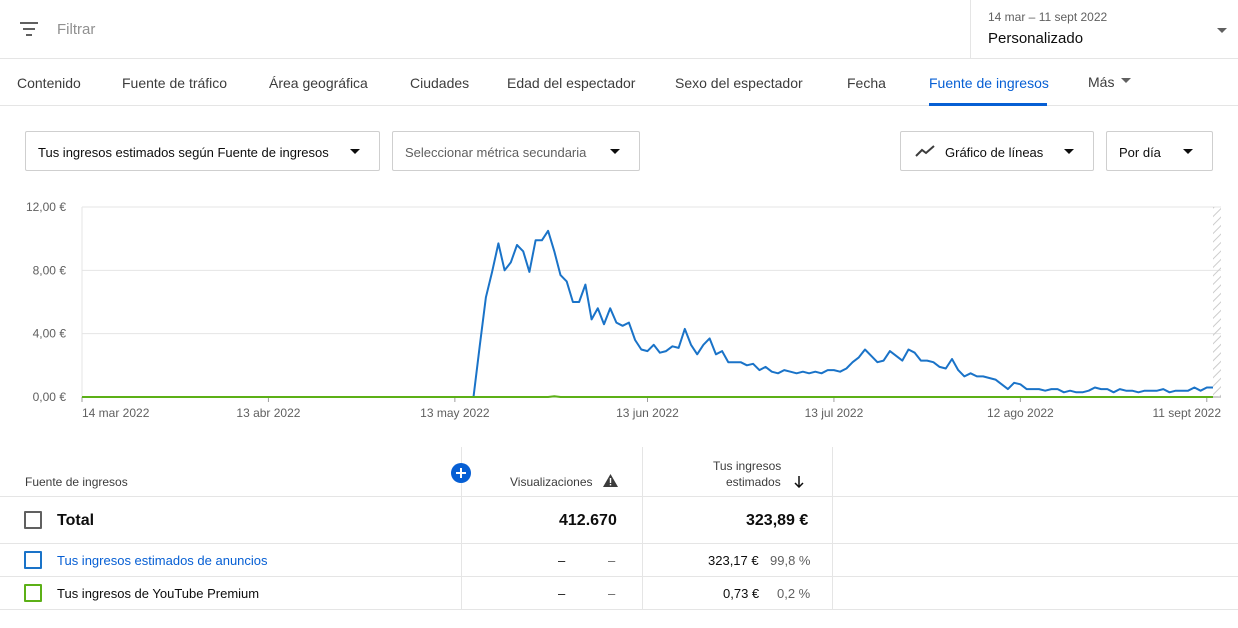  Describe the element at coordinates (612, 593) in the screenshot. I see `premium-row-views-pct: –` at that location.